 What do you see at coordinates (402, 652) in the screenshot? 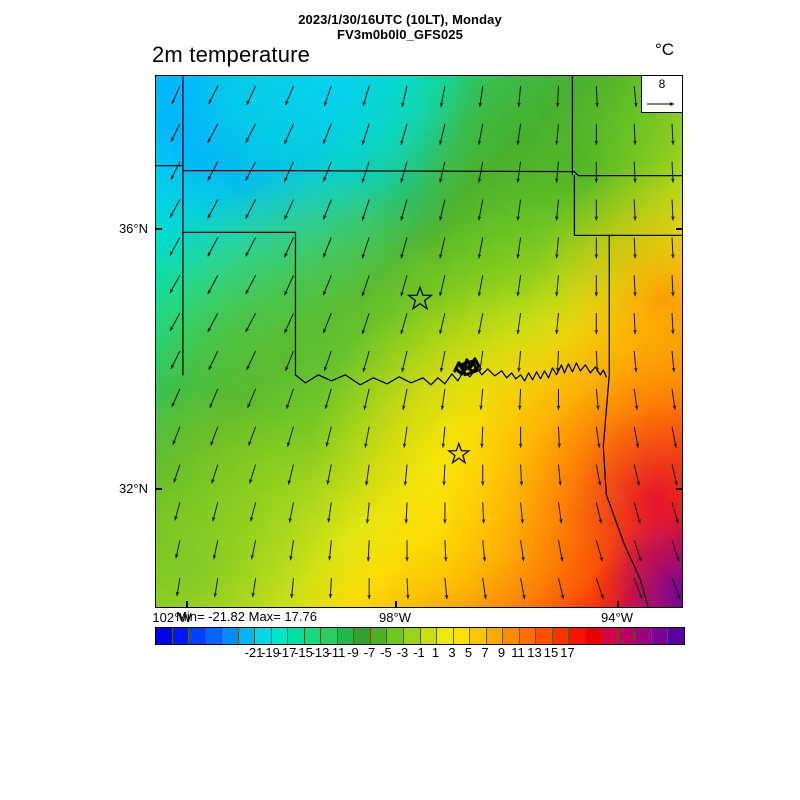
I see `colorbar-tick--3: -3` at bounding box center [402, 652].